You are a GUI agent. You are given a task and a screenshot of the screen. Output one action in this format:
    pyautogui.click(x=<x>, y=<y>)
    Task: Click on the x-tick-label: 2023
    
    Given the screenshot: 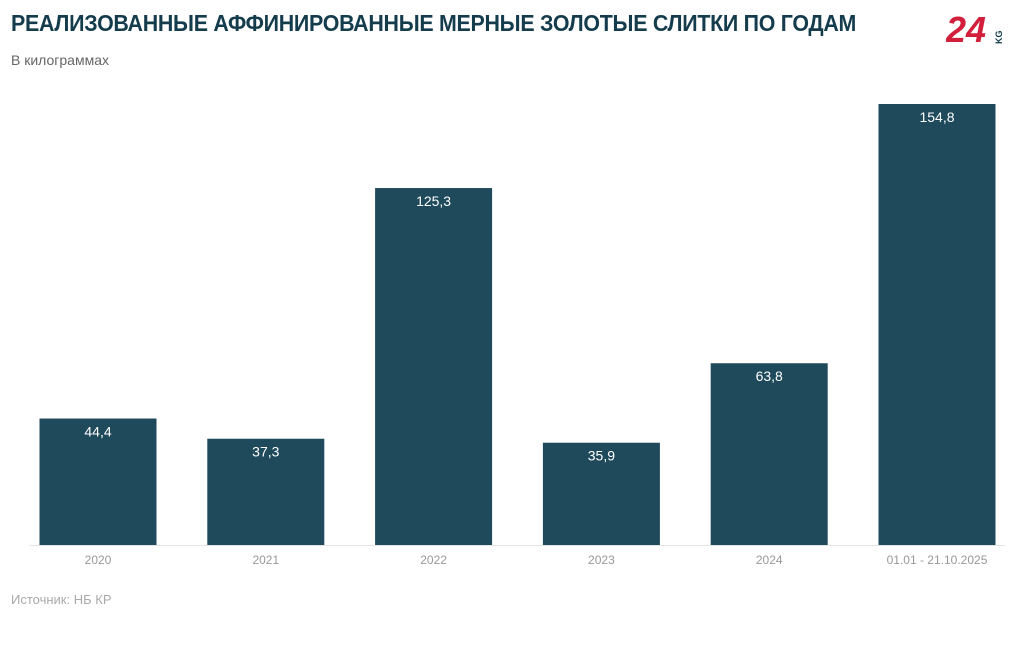 What is the action you would take?
    pyautogui.click(x=601, y=560)
    